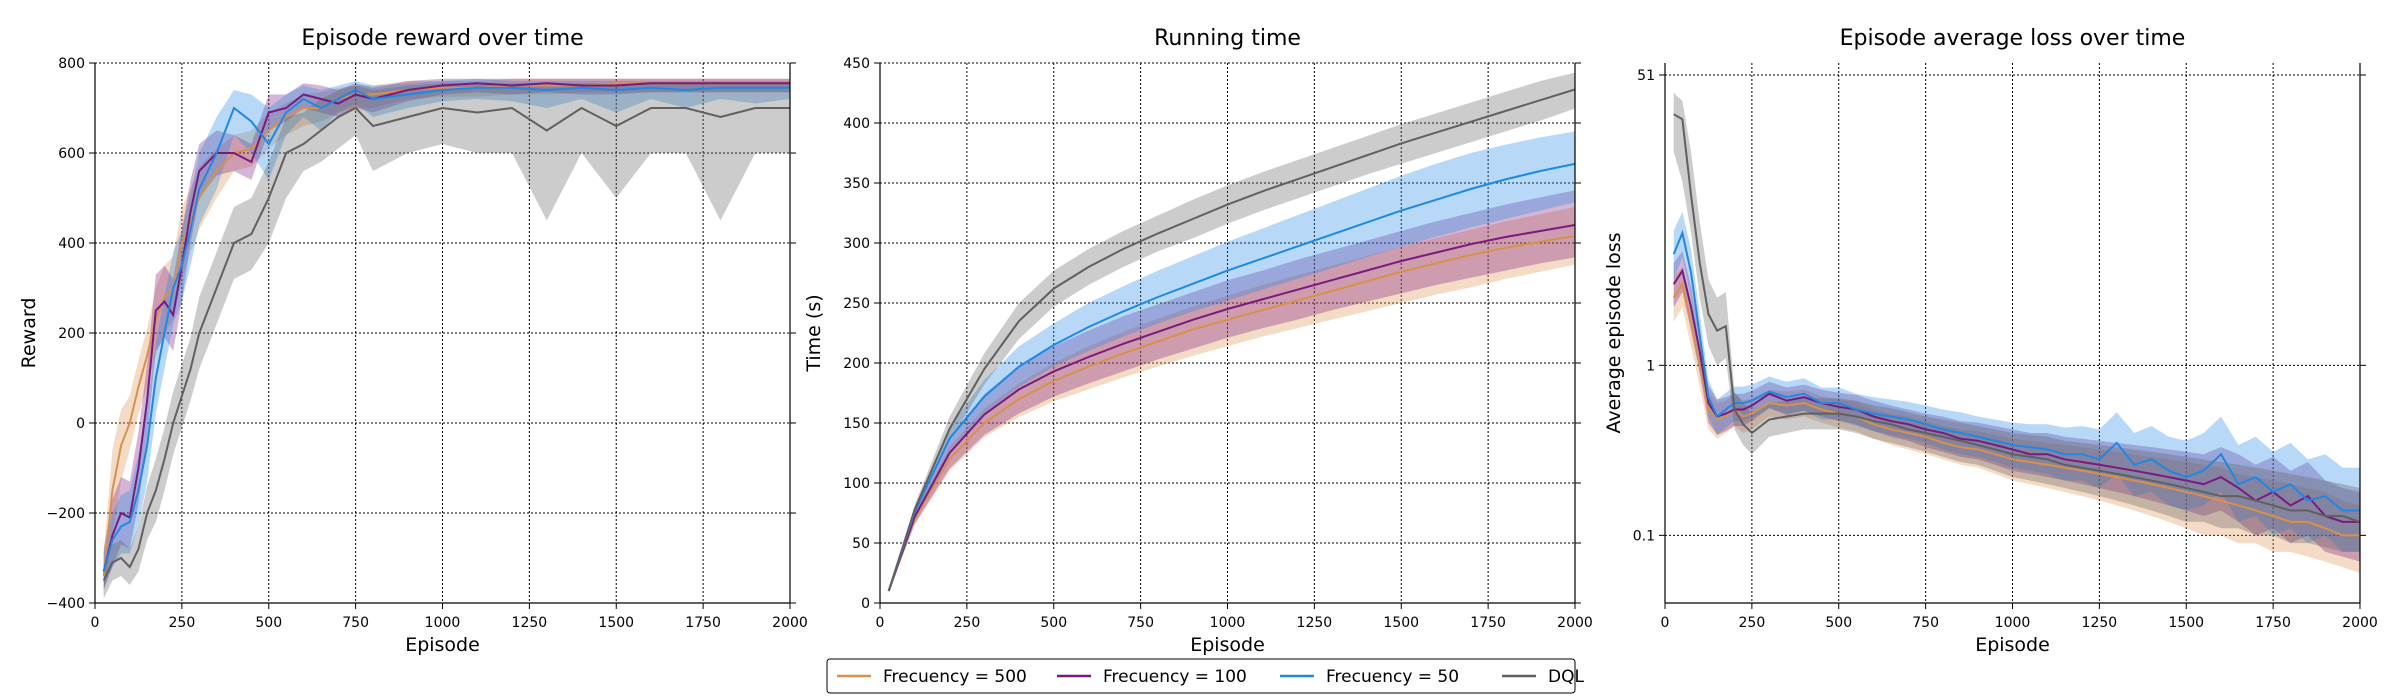 This screenshot has width=2400, height=700. I want to click on legend-label: Frecuency = 50, so click(1392, 677).